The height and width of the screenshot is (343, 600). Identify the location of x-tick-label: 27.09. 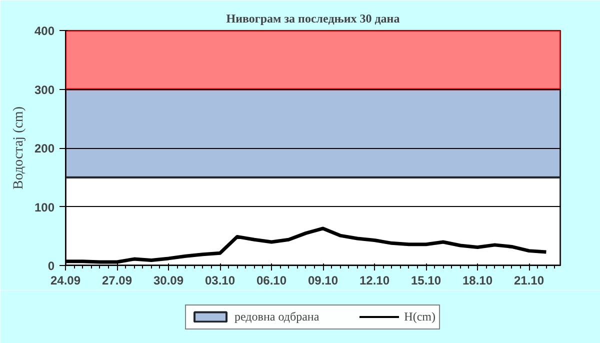
(117, 281).